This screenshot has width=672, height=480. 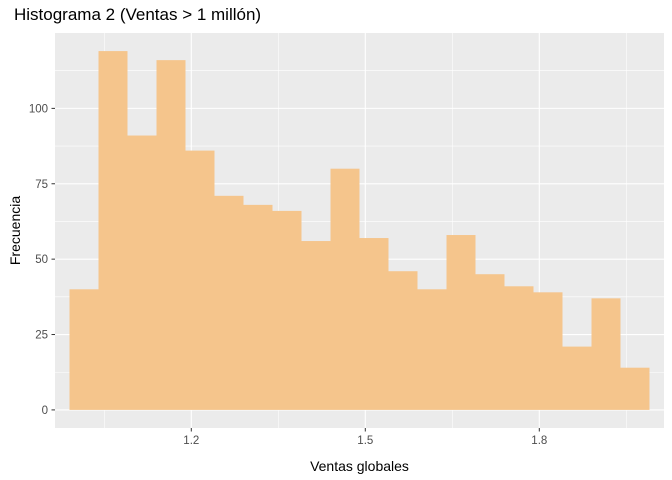 I want to click on y-axis: 0 25 50 75 100, so click(x=42, y=260).